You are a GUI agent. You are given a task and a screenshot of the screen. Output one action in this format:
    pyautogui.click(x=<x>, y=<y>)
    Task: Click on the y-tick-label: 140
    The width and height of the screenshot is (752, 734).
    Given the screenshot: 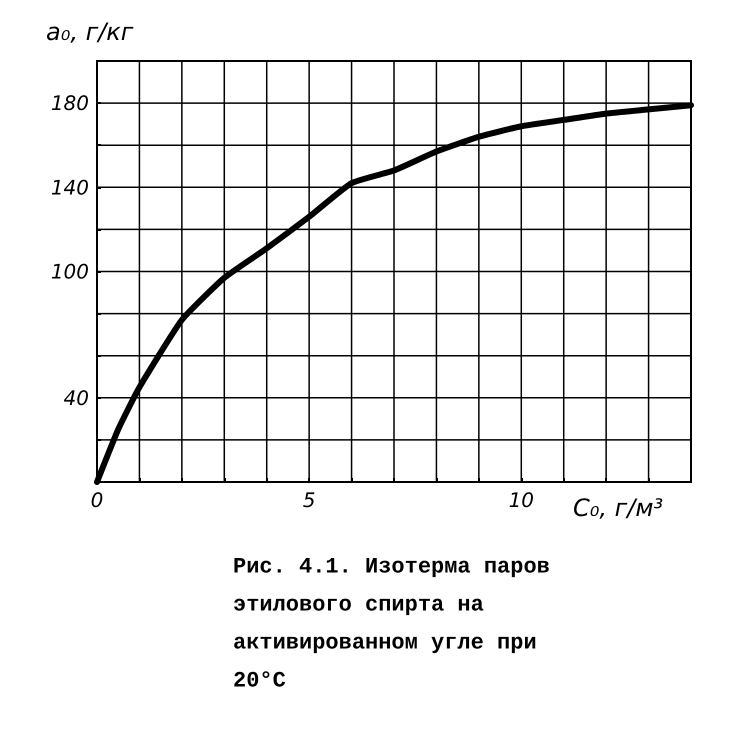 What is the action you would take?
    pyautogui.click(x=69, y=187)
    